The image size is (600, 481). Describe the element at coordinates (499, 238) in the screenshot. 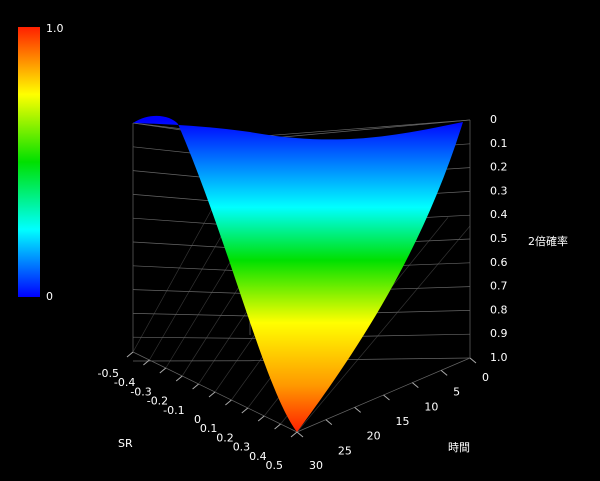

I see `z-tick-label: 0.5` at that location.